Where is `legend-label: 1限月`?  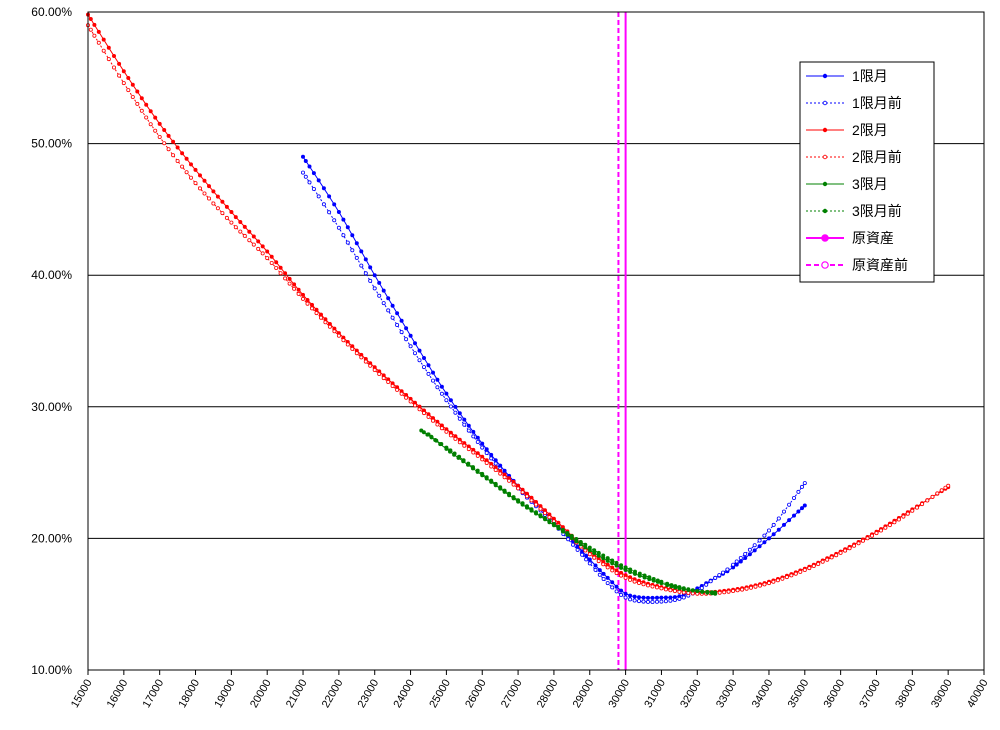
legend-label: 1限月 is located at coordinates (870, 76).